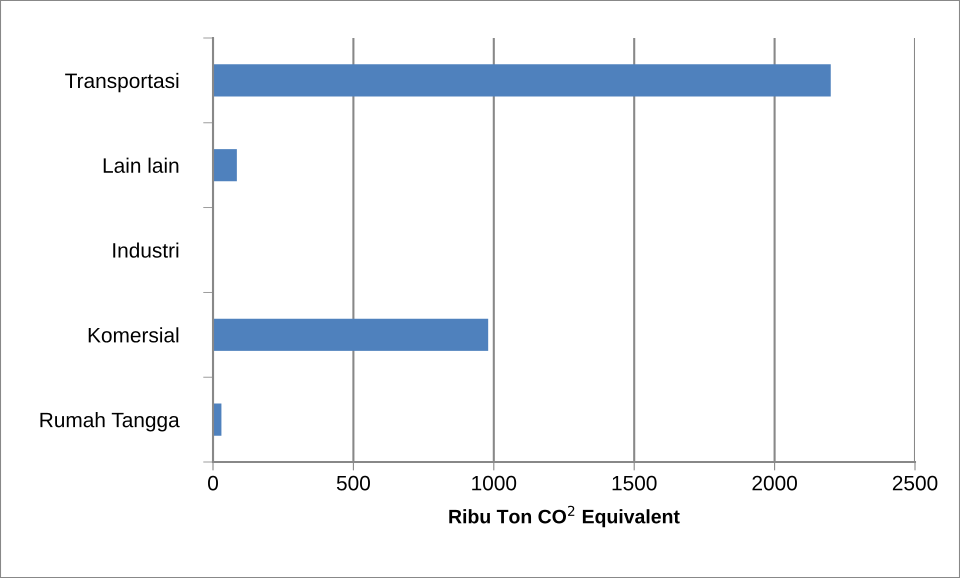  Describe the element at coordinates (145, 250) in the screenshot. I see `y-tick-label: Industri` at that location.